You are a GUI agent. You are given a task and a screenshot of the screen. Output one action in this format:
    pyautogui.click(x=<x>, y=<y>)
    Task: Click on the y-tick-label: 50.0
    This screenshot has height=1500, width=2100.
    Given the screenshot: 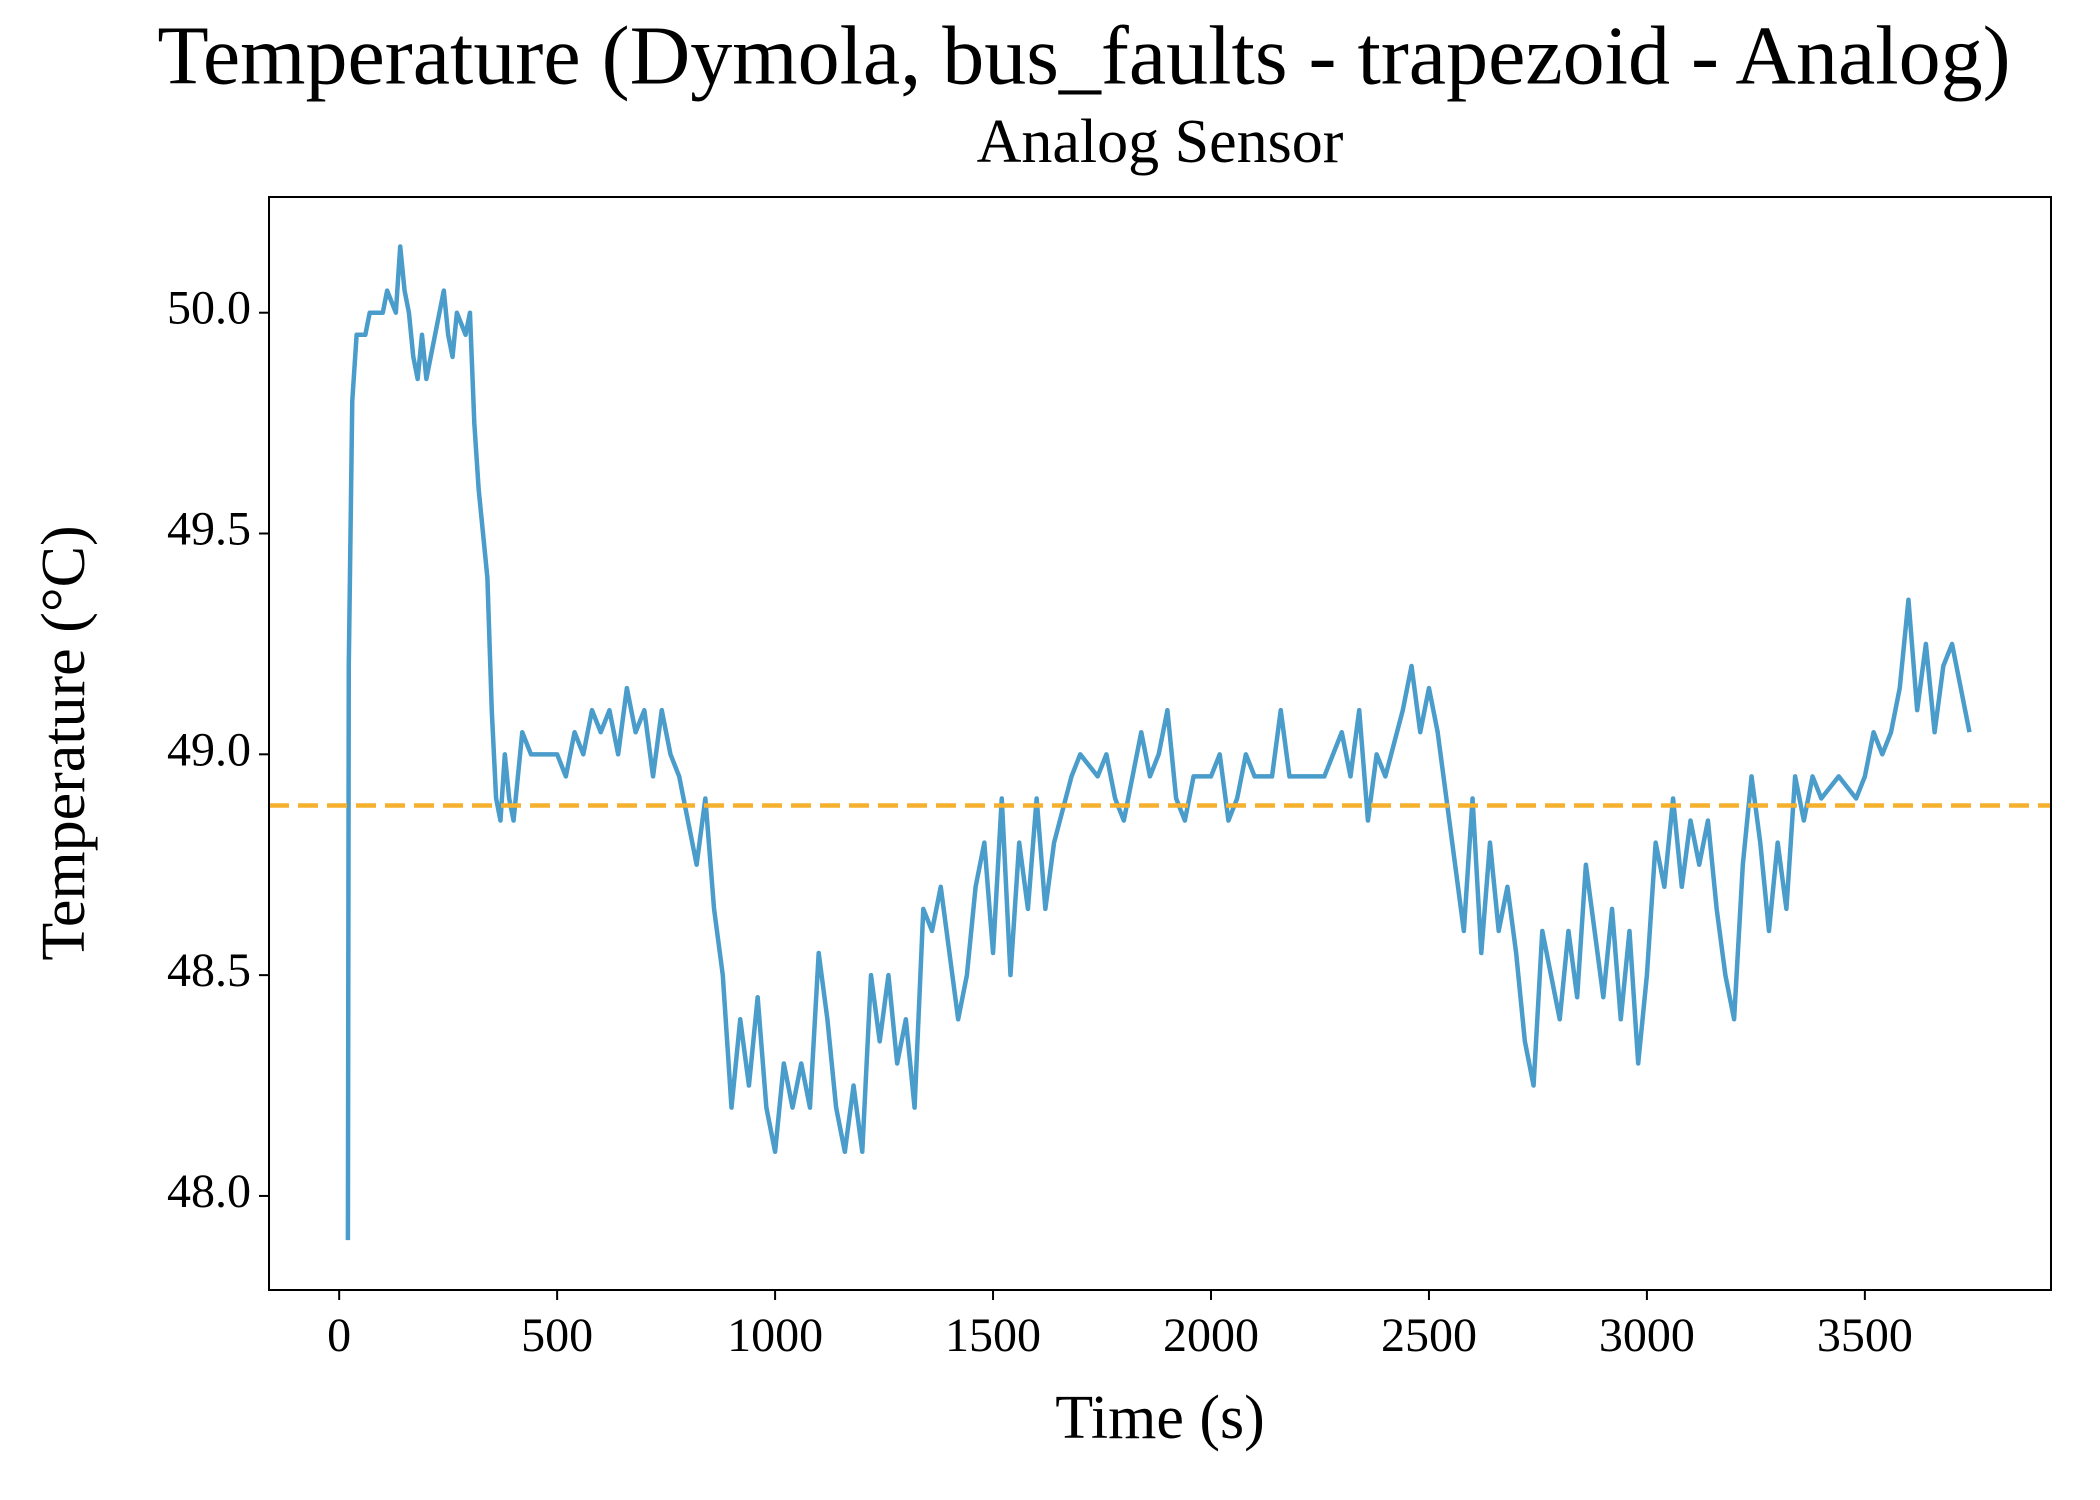 What is the action you would take?
    pyautogui.click(x=209, y=308)
    